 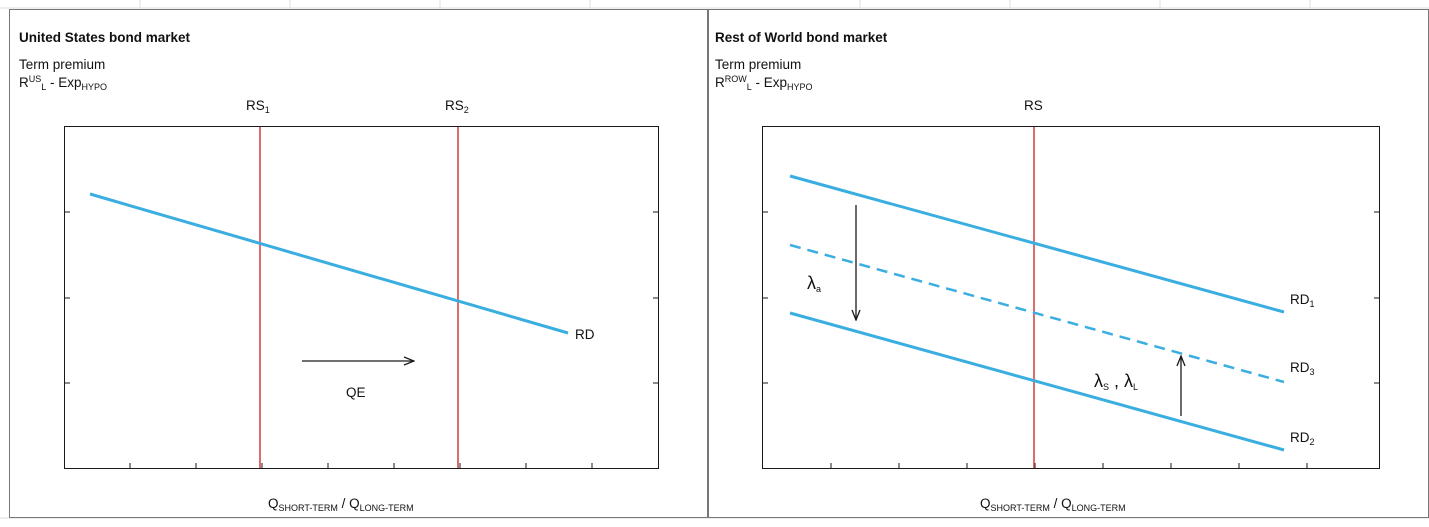 I want to click on right-demand-curve-rd3, so click(x=1037, y=313).